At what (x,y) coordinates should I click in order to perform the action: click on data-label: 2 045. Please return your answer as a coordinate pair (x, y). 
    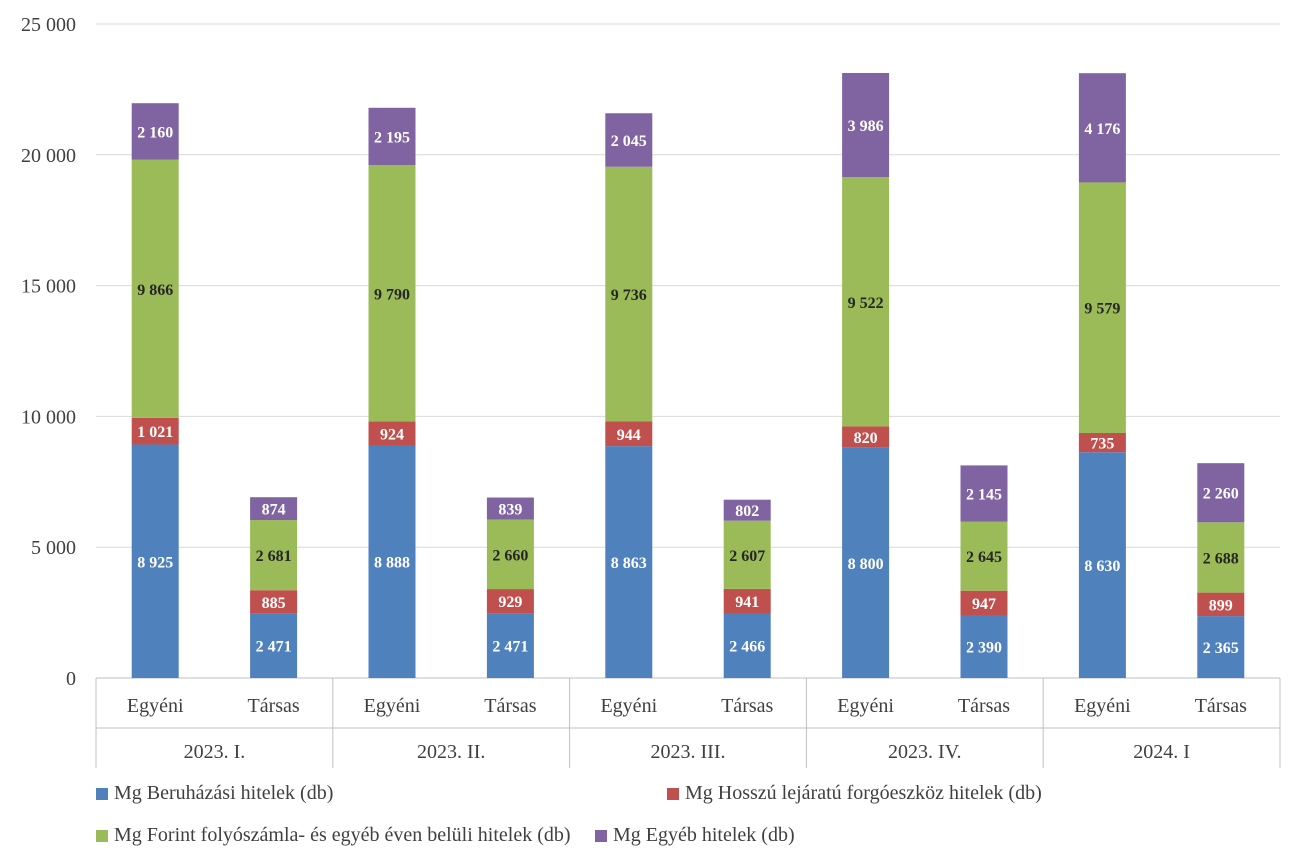
    Looking at the image, I should click on (629, 141).